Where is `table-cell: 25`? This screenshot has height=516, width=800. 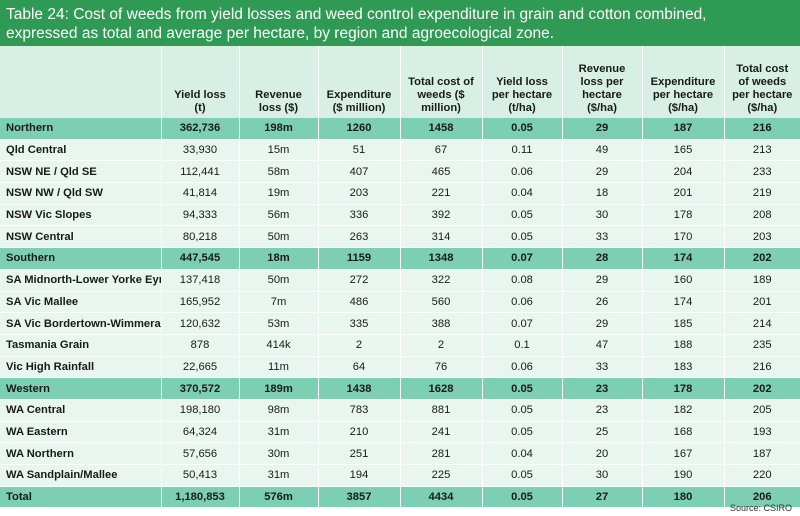
table-cell: 25 is located at coordinates (601, 432).